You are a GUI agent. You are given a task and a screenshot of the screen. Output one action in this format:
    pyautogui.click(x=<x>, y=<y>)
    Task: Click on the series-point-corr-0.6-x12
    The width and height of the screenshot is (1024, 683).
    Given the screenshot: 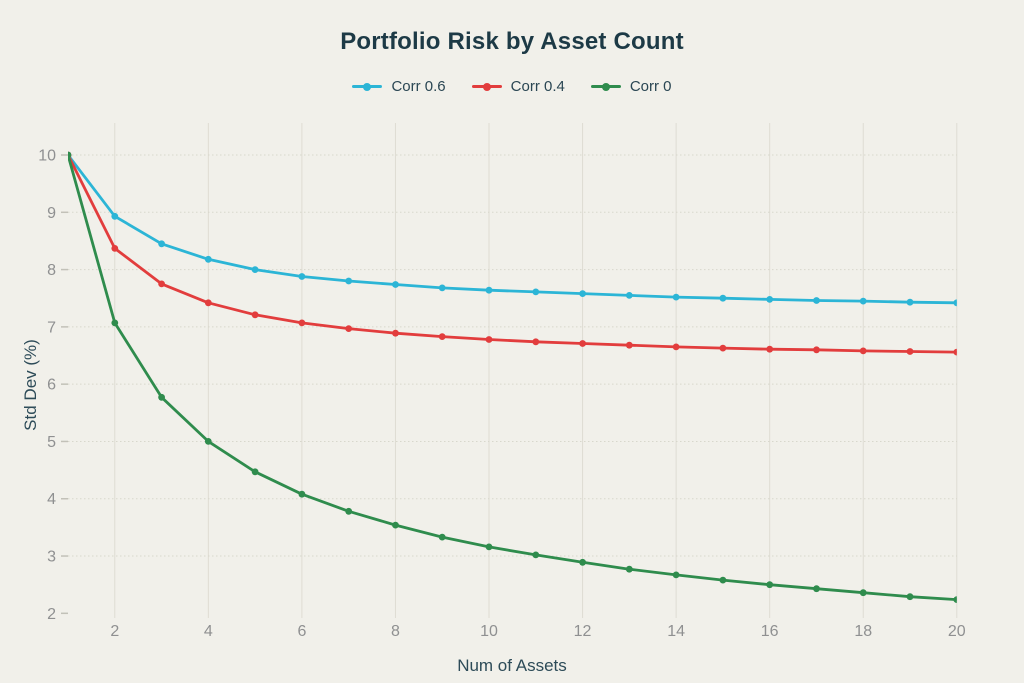 What is the action you would take?
    pyautogui.click(x=582, y=293)
    